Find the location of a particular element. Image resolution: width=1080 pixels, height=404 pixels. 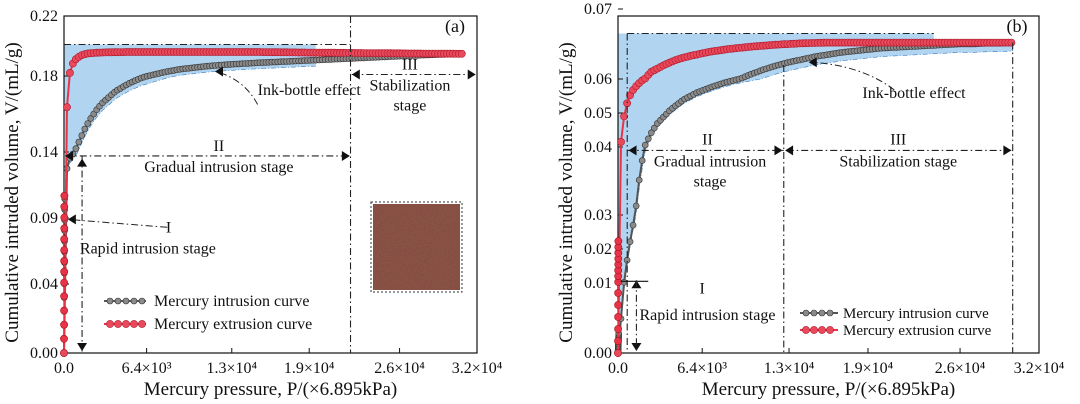

stage-name: Gradual intrusion stage is located at coordinates (218, 167).